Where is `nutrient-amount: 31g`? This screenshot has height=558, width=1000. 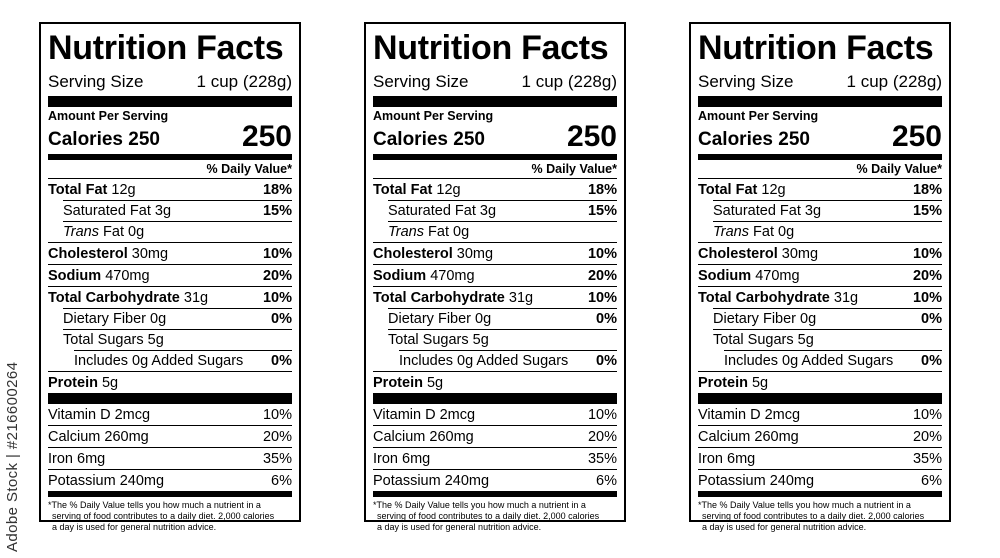 nutrient-amount: 31g is located at coordinates (196, 297).